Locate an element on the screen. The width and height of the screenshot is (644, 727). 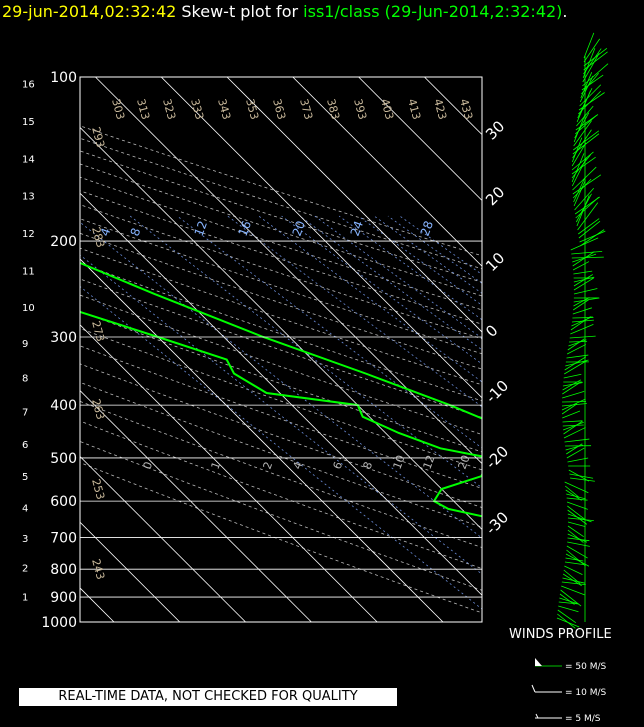
theta-label: 363 is located at coordinates (279, 109).